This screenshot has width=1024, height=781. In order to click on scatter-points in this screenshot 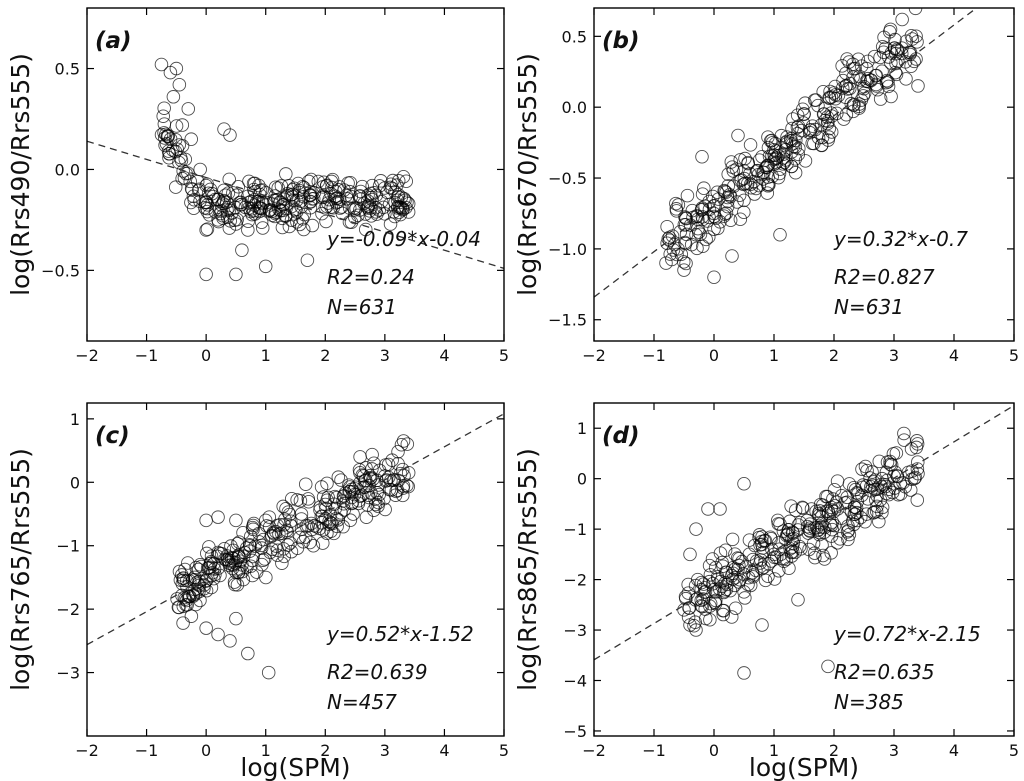, I will do `click(801, 553)`.